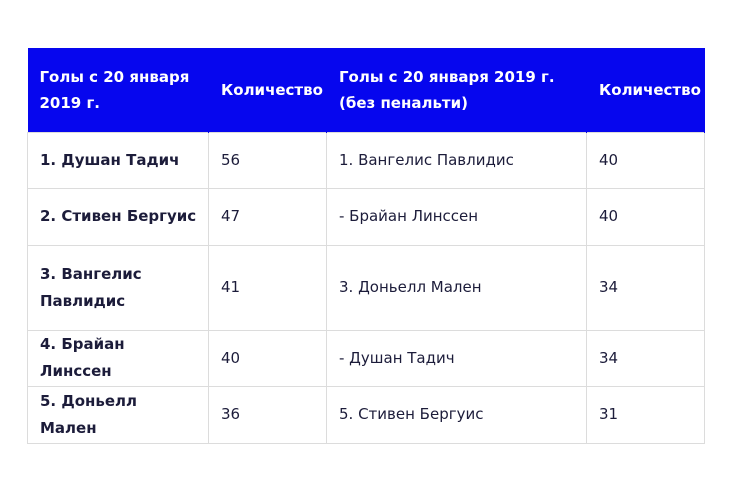 The width and height of the screenshot is (730, 487). What do you see at coordinates (456, 216) in the screenshot?
I see `player-name-no-penalty: - Брайан Линссен` at bounding box center [456, 216].